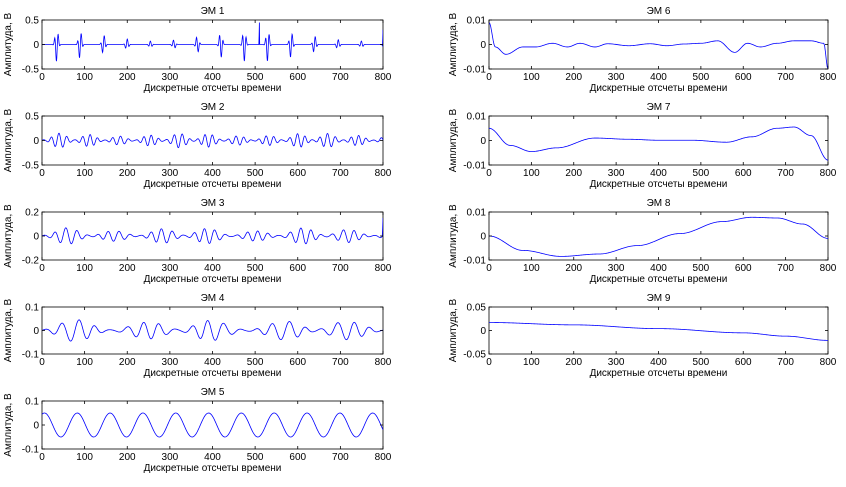  I want to click on y-tick-label: -0.1, so click(31, 355).